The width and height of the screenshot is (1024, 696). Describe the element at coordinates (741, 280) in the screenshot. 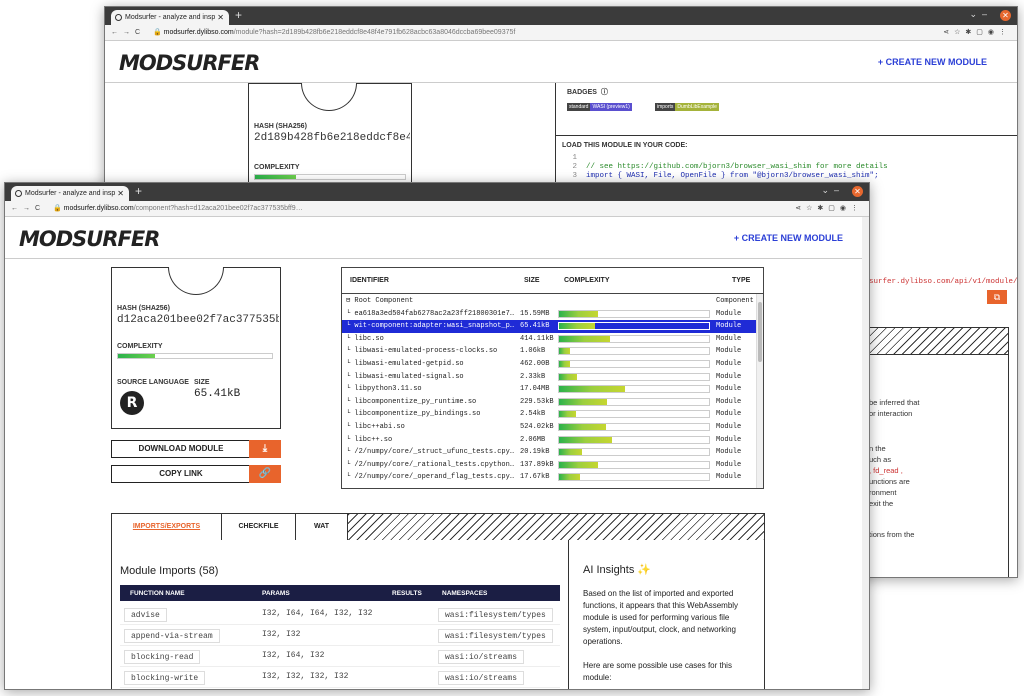

I see `col-type: TYPE` at that location.